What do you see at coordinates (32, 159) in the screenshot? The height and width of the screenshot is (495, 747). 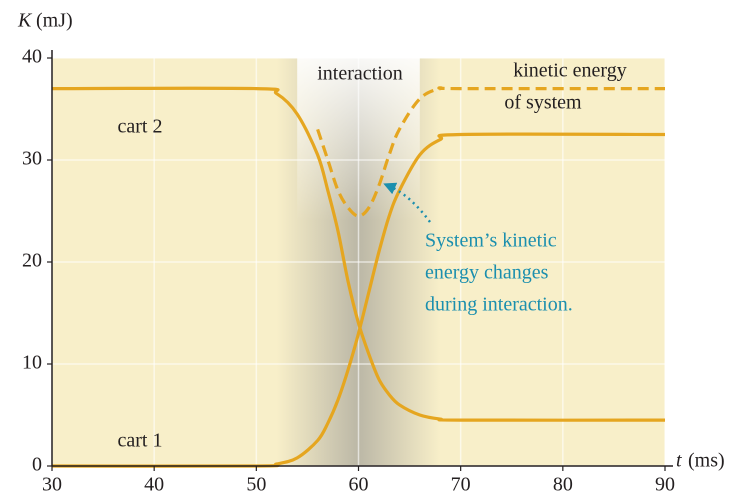 I see `y-tick-label: 30` at bounding box center [32, 159].